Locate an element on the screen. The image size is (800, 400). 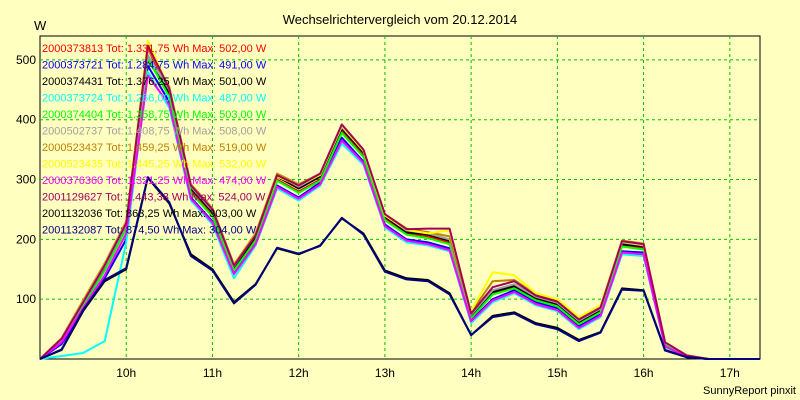
chart-title: Wechselrichtervergleich vom 20.12.2014 is located at coordinates (400, 19).